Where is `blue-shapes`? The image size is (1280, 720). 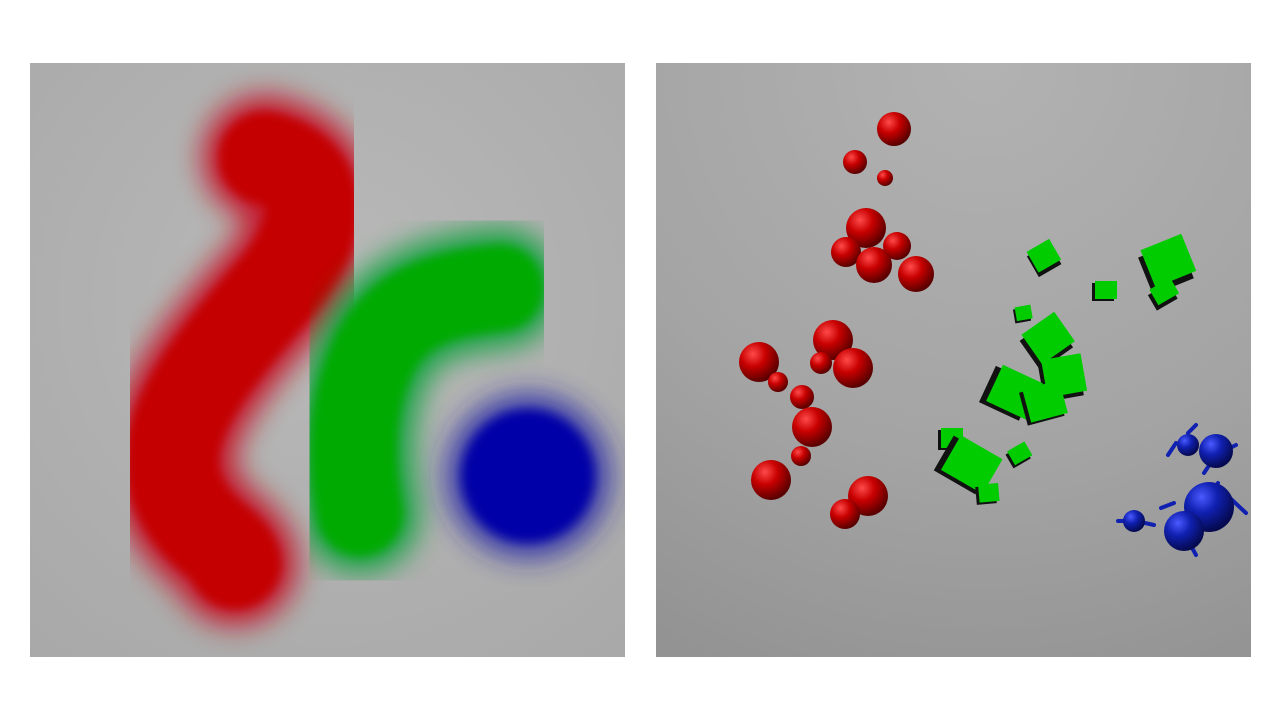
blue-shapes is located at coordinates (1182, 490).